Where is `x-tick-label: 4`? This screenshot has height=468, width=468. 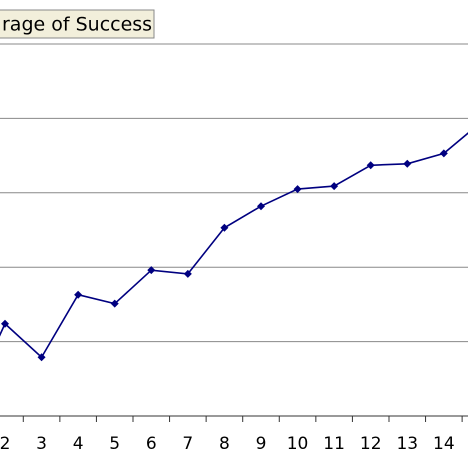
x-tick-label: 4 is located at coordinates (78, 444).